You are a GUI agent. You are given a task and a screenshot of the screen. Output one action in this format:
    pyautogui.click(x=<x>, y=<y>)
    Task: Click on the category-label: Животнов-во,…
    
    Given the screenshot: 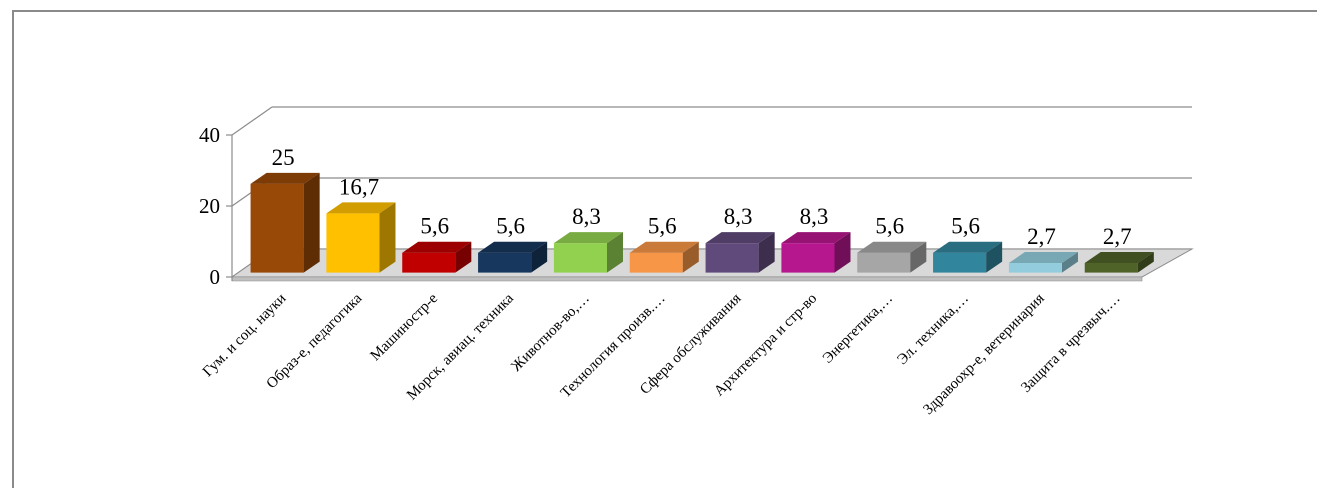 What is the action you would take?
    pyautogui.click(x=551, y=333)
    